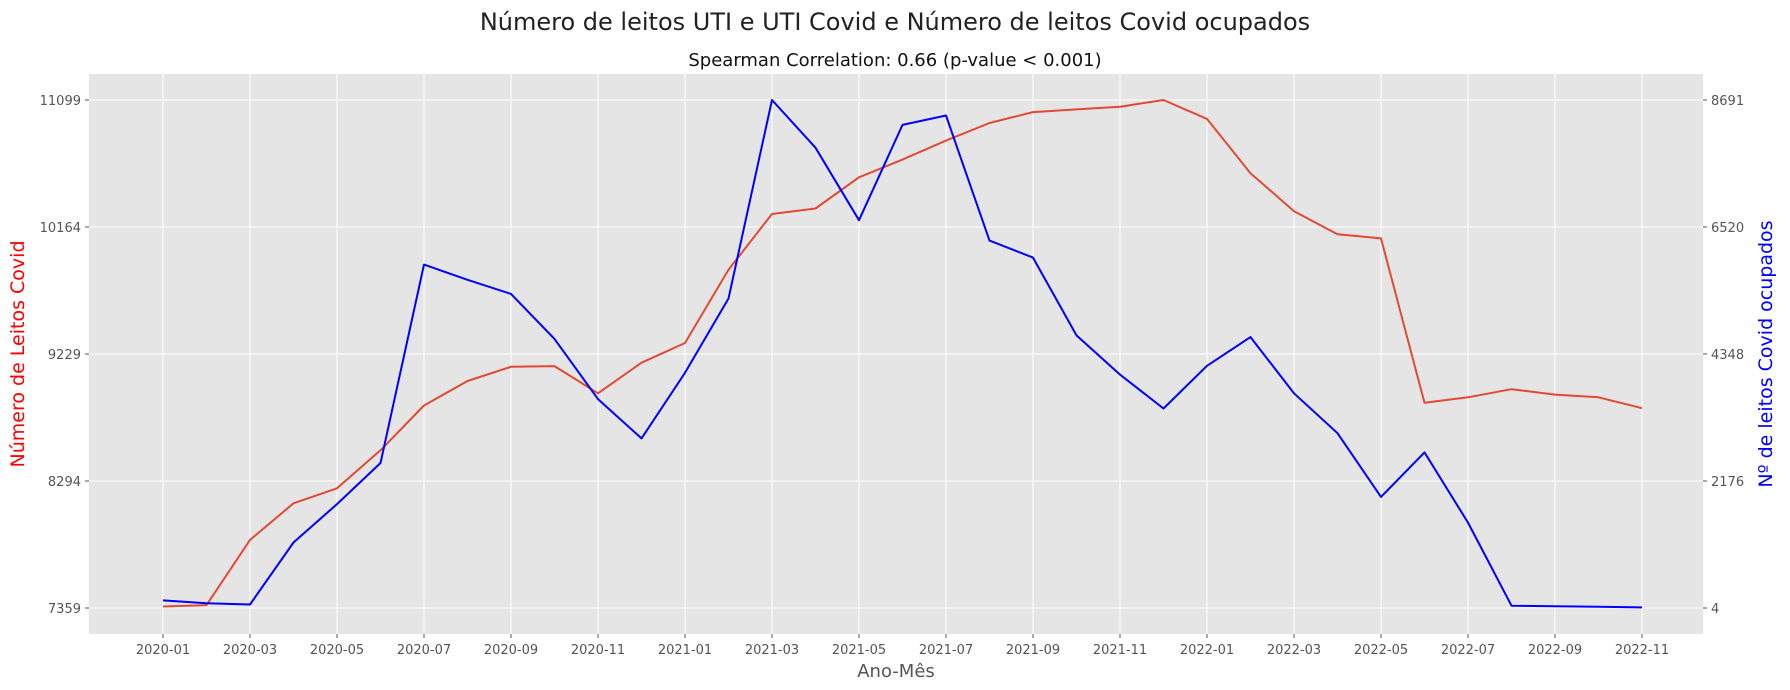  I want to click on left-y-tick-label: 9229, so click(64, 355).